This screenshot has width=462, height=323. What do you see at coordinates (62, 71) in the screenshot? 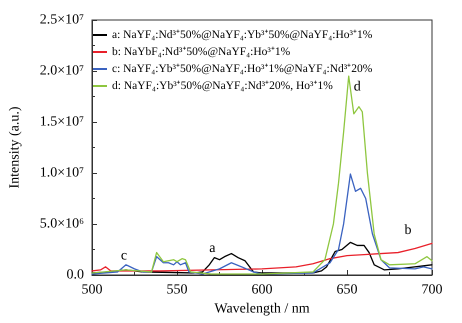
I see `y-tick-label: 2.0×10⁷` at bounding box center [62, 71].